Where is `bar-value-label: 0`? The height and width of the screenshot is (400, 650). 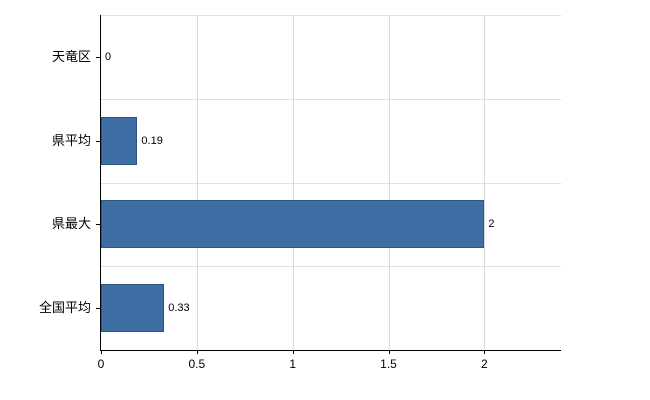 bar-value-label: 0 is located at coordinates (108, 56).